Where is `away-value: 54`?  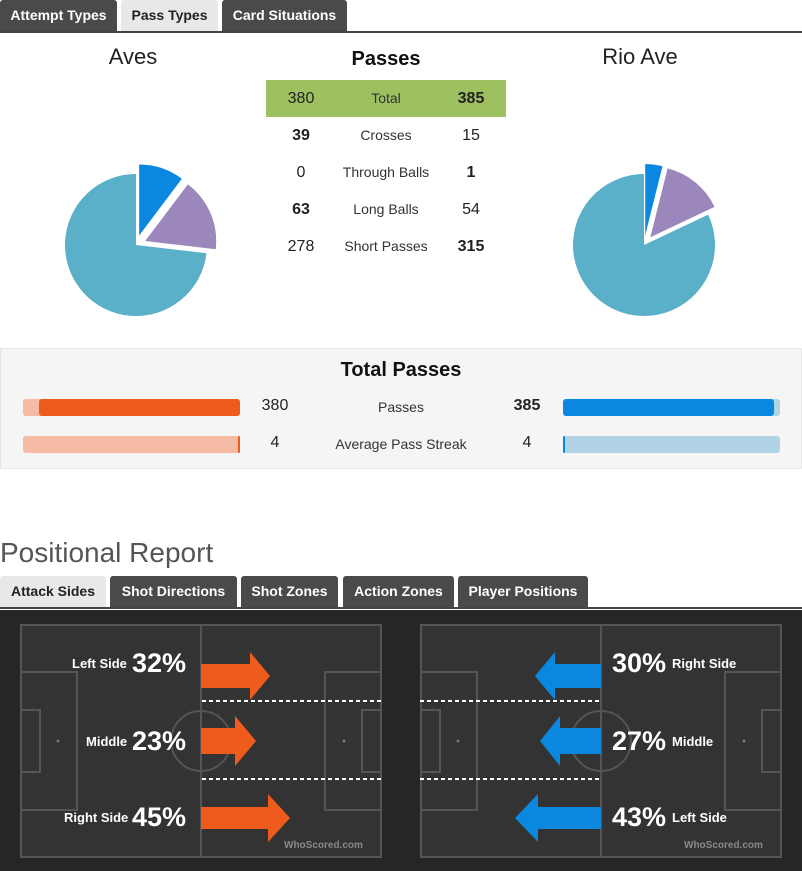 away-value: 54 is located at coordinates (471, 209).